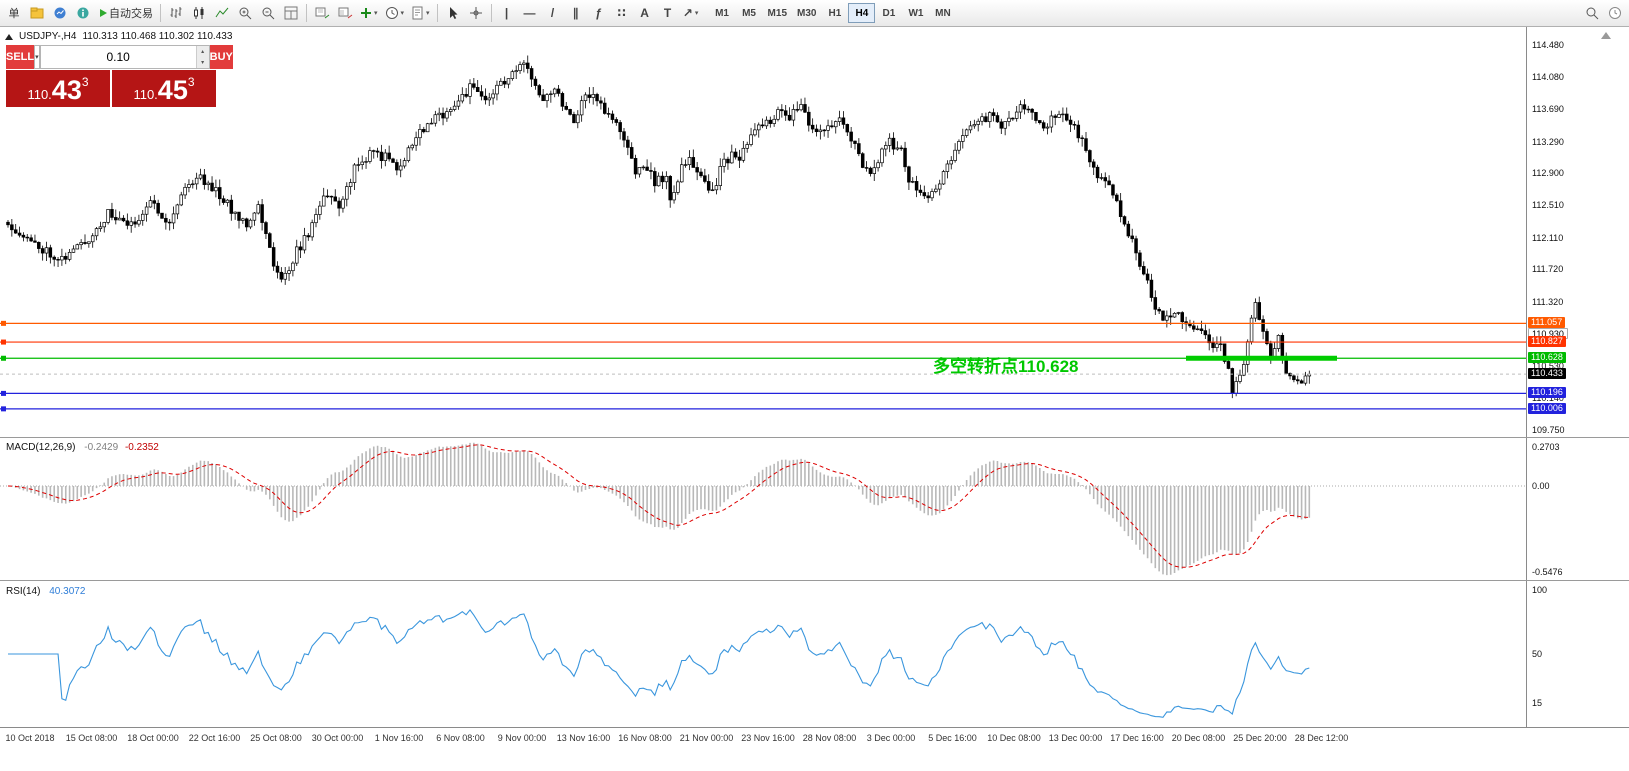 The height and width of the screenshot is (771, 1629). Describe the element at coordinates (153, 738) in the screenshot. I see `time-tick-label: 18 Oct 00:00` at that location.